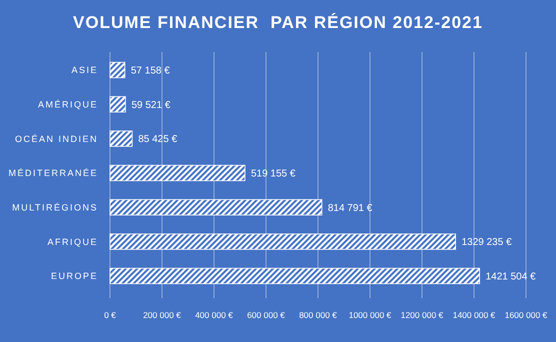 The width and height of the screenshot is (556, 342). I want to click on chart-title: VOLUME FINANCIER PAR RÉGION 2012-2021, so click(278, 22).